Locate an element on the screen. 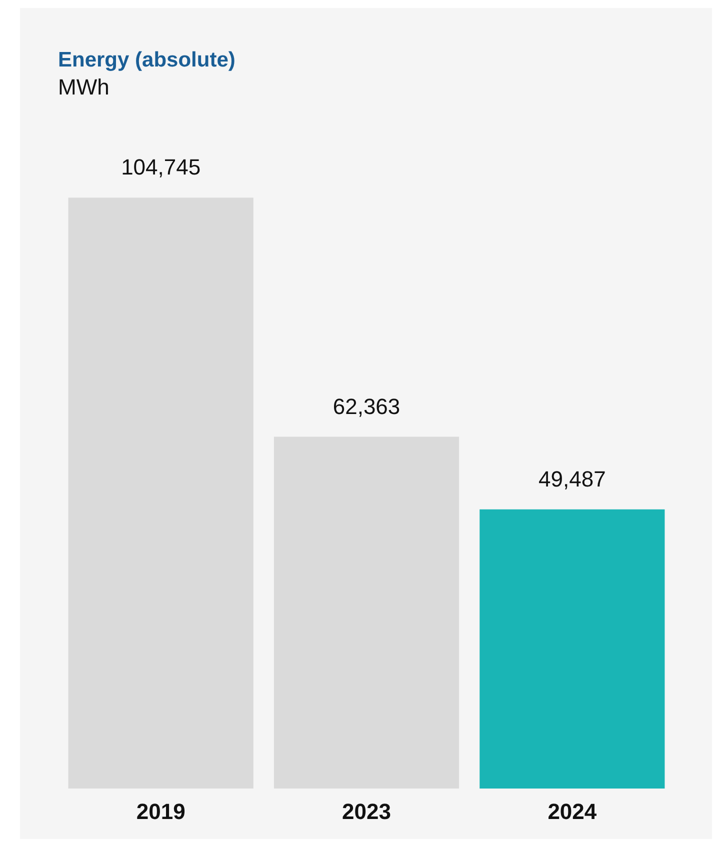 This screenshot has width=715, height=843. data-label: 62,363 is located at coordinates (366, 406).